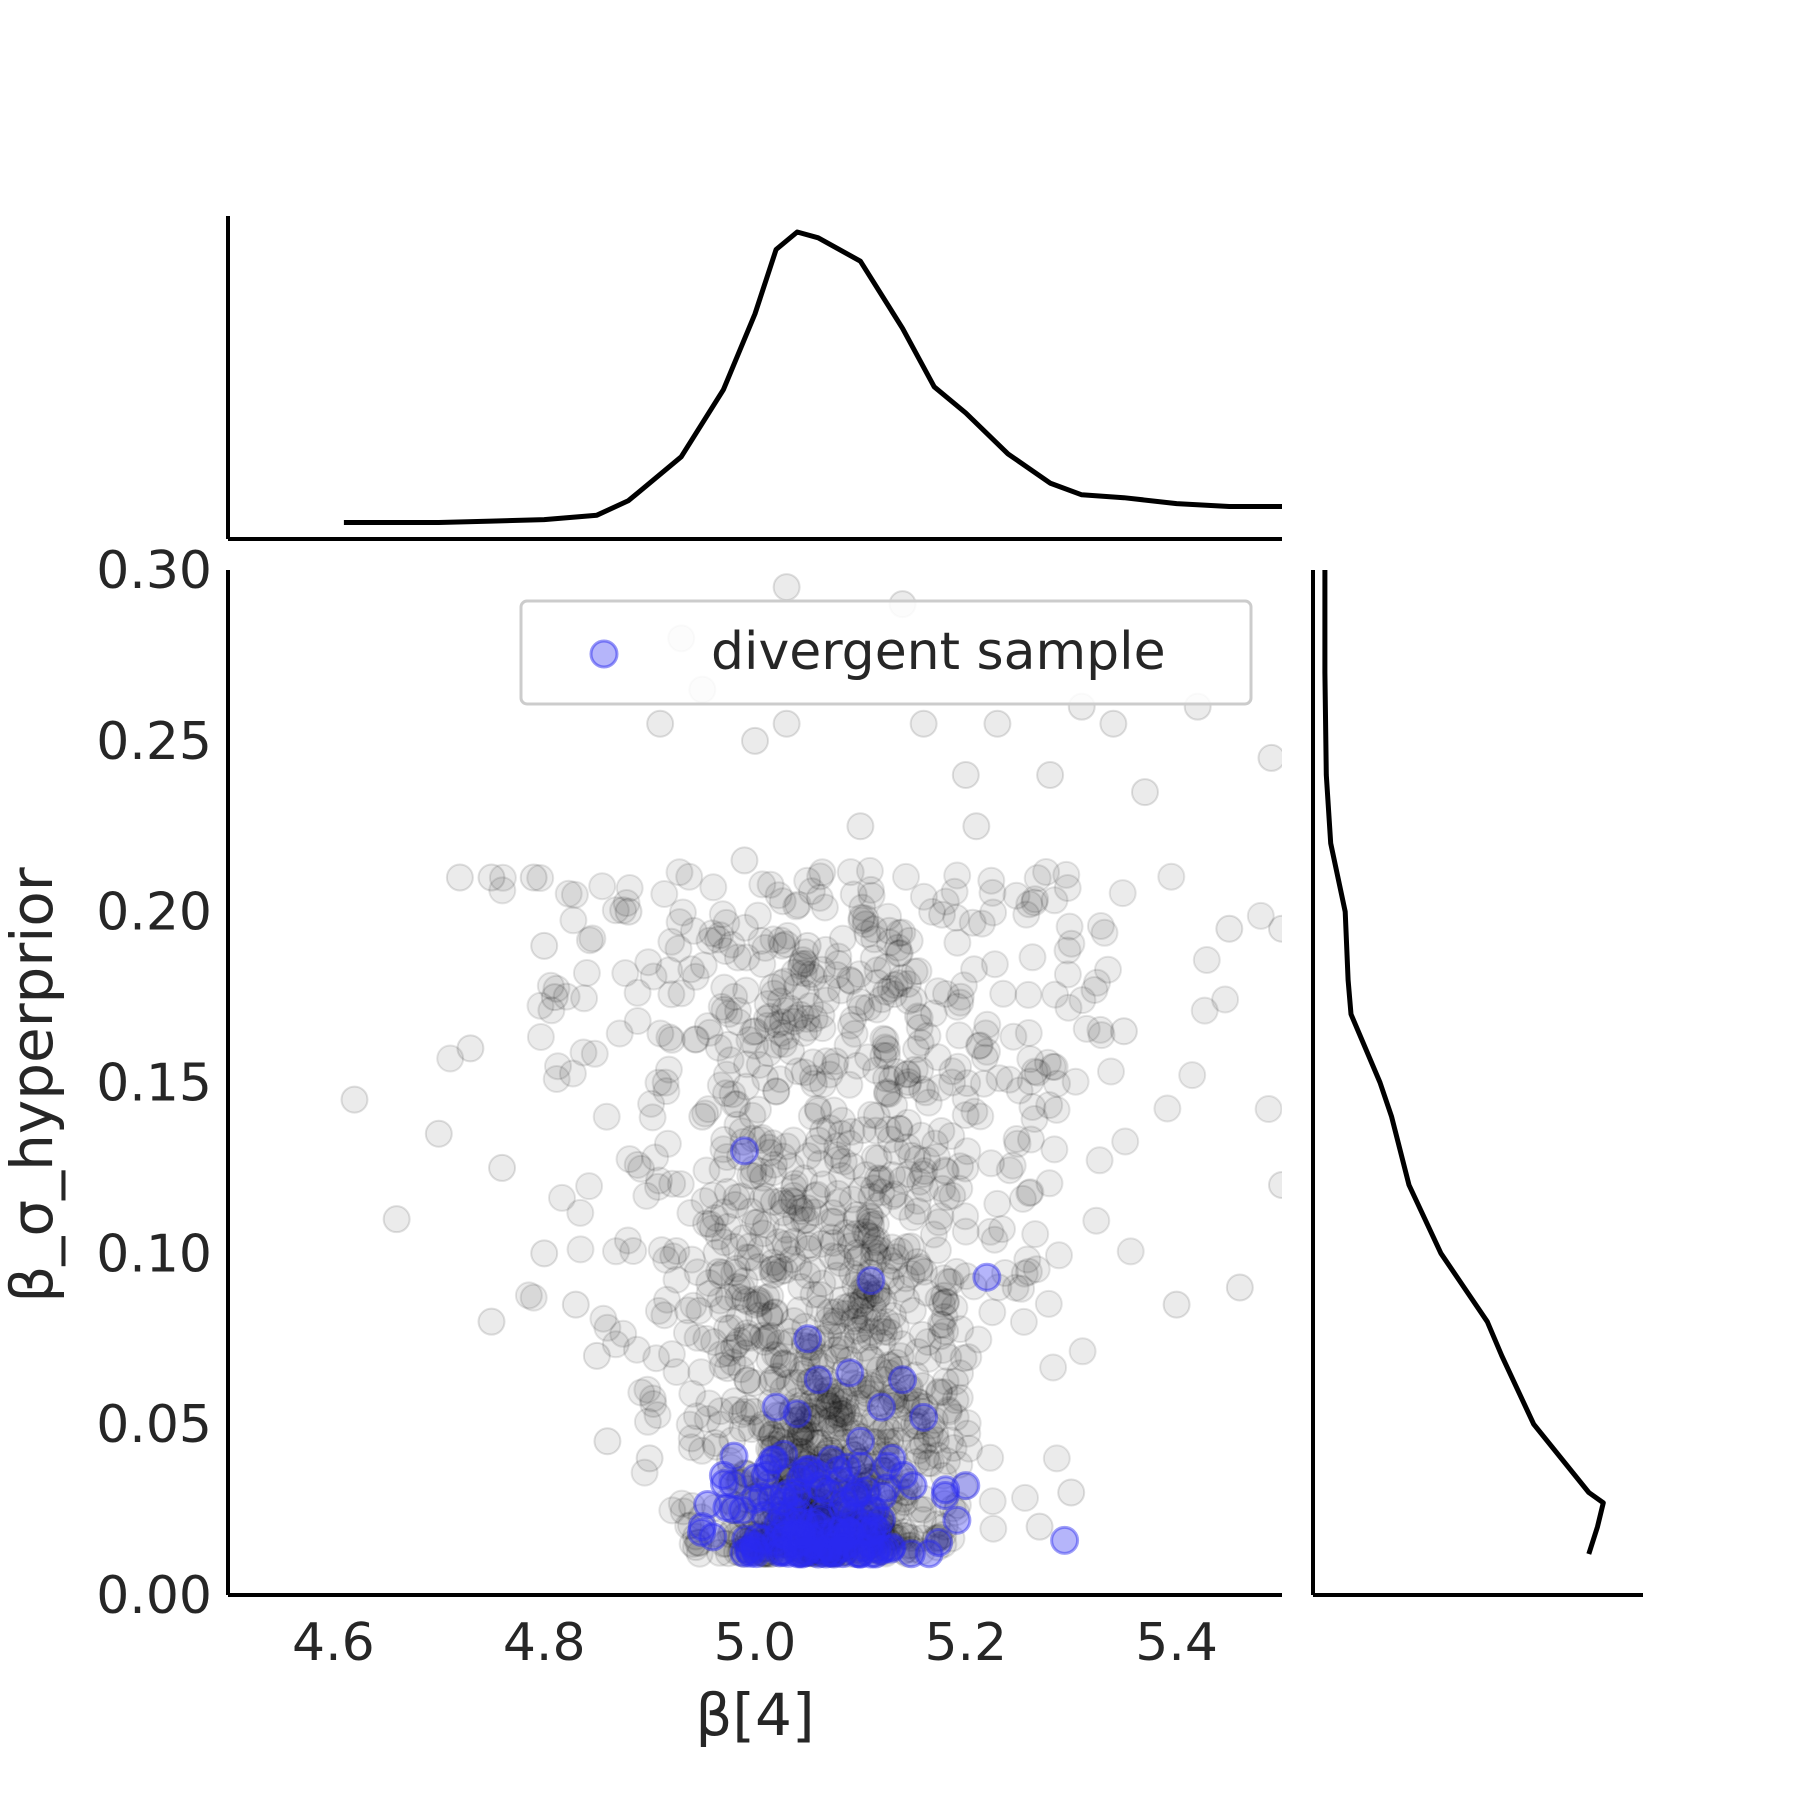 The width and height of the screenshot is (1800, 1800). I want to click on y-tick-label: 0.05, so click(154, 1425).